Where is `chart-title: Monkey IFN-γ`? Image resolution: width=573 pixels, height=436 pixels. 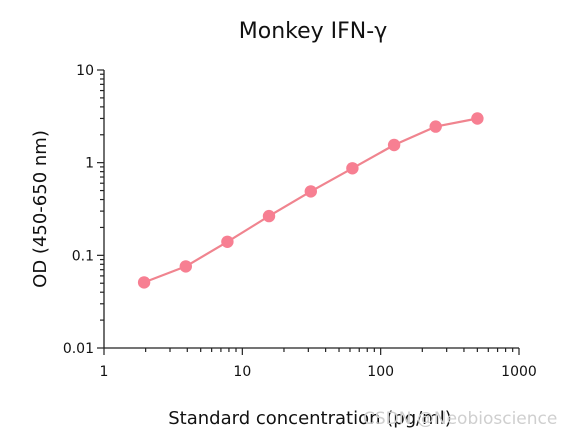
chart-title: Monkey IFN-γ is located at coordinates (313, 31).